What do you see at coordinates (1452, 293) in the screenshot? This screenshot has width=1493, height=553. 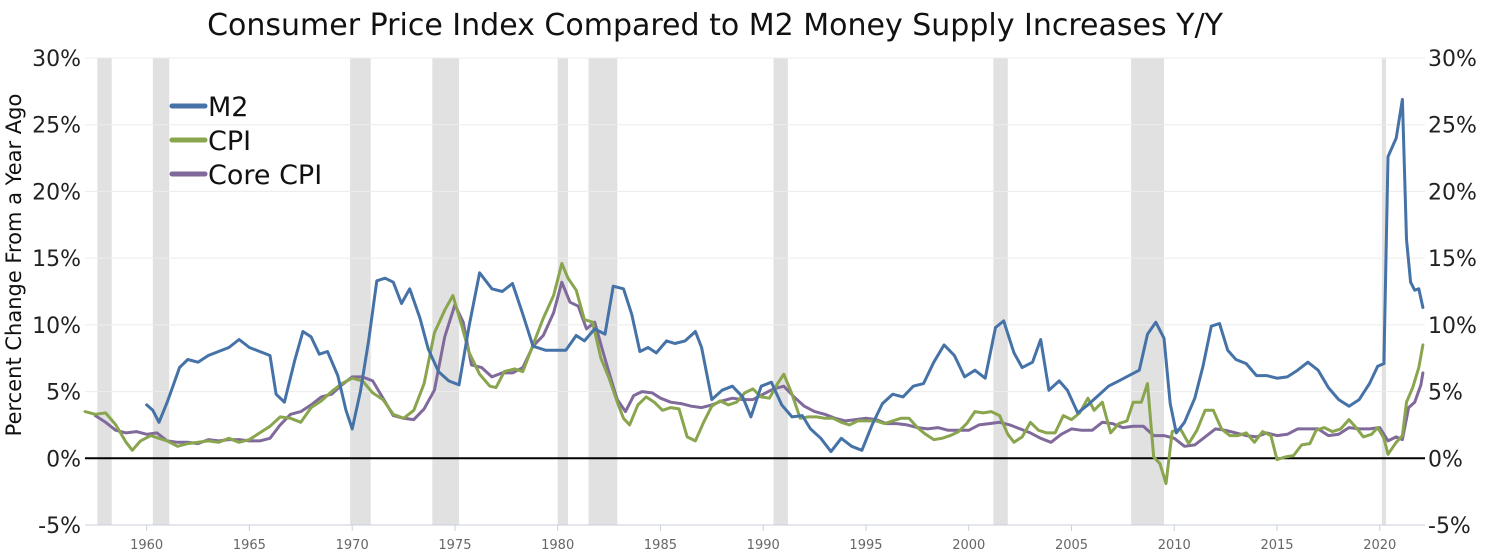 I see `right-y-axis: -5% 0% 5% 10% 15% 20% 25% 30%` at bounding box center [1452, 293].